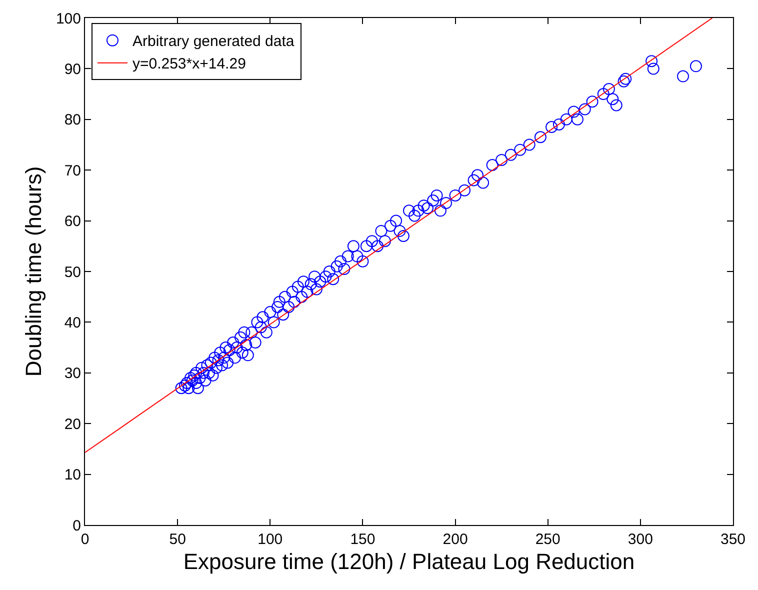 Image resolution: width=758 pixels, height=590 pixels. I want to click on y-tick-label: 20, so click(72, 424).